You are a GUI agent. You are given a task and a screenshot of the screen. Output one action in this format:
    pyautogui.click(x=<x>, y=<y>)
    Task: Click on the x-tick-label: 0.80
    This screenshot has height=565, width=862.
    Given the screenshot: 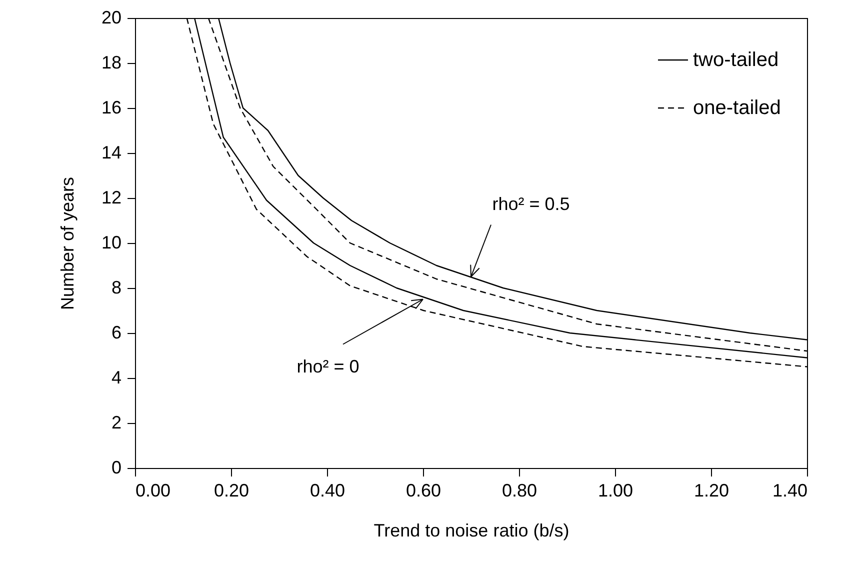 What is the action you would take?
    pyautogui.click(x=520, y=490)
    